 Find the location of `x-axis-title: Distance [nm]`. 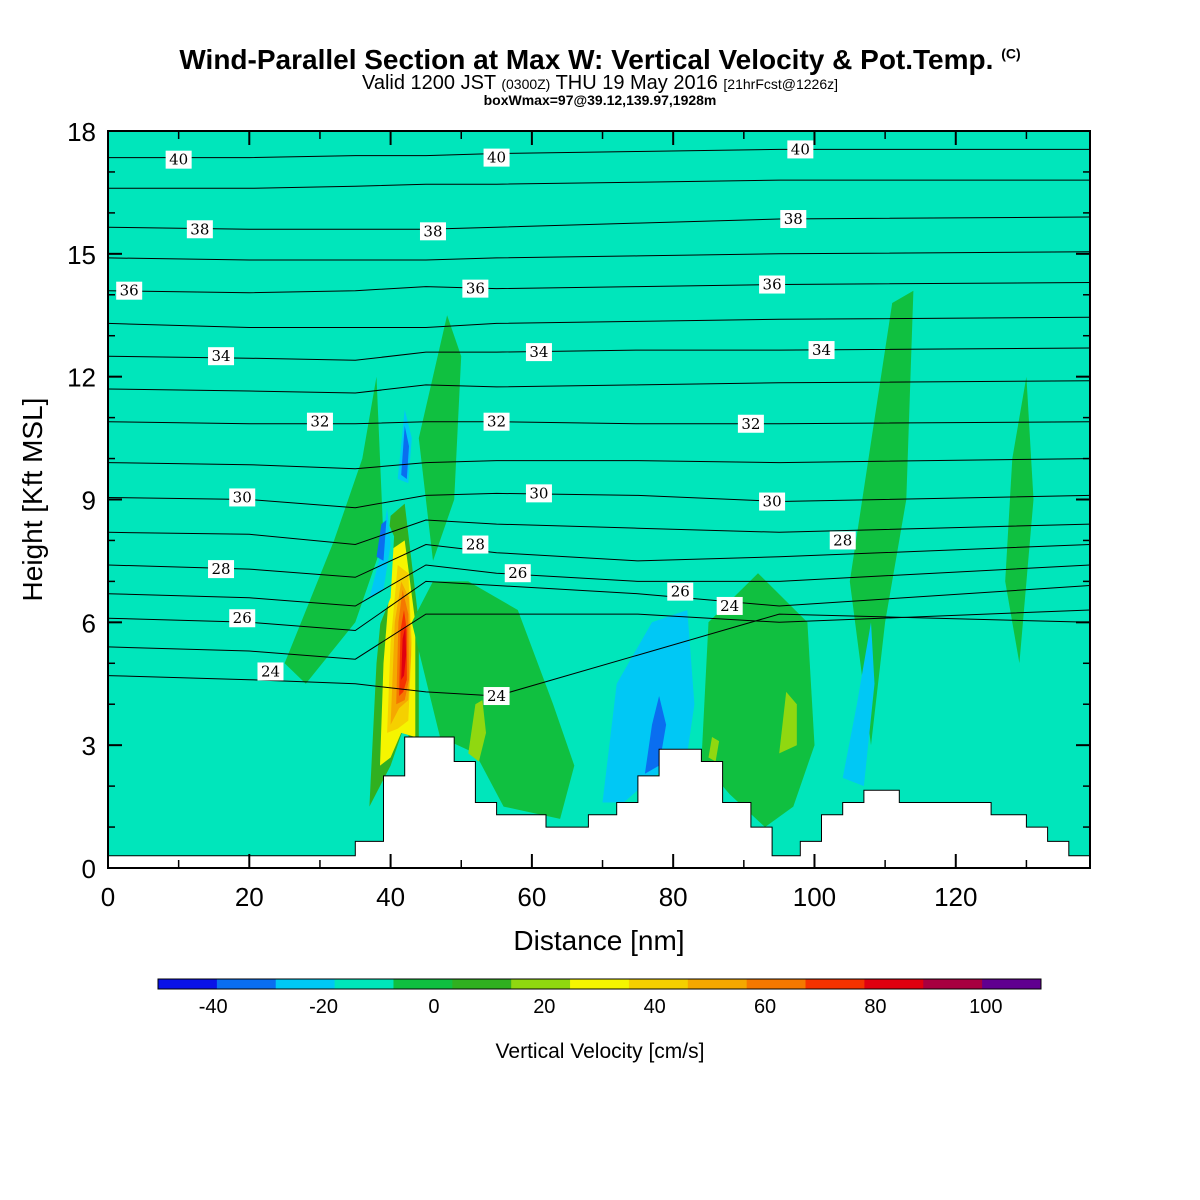

x-axis-title: Distance [nm] is located at coordinates (598, 940).